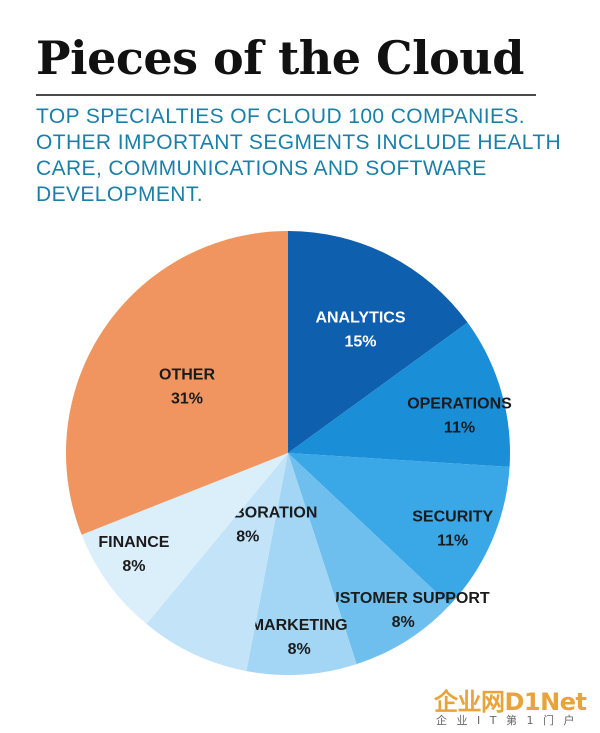 This screenshot has width=600, height=733. What do you see at coordinates (299, 625) in the screenshot?
I see `slice-label-marketing: MARKETING` at bounding box center [299, 625].